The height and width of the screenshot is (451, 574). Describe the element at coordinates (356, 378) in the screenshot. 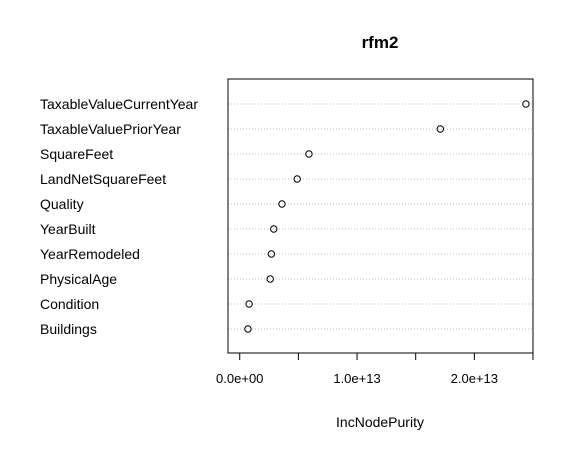

I see `x-tick-label: 1.0e+13` at that location.